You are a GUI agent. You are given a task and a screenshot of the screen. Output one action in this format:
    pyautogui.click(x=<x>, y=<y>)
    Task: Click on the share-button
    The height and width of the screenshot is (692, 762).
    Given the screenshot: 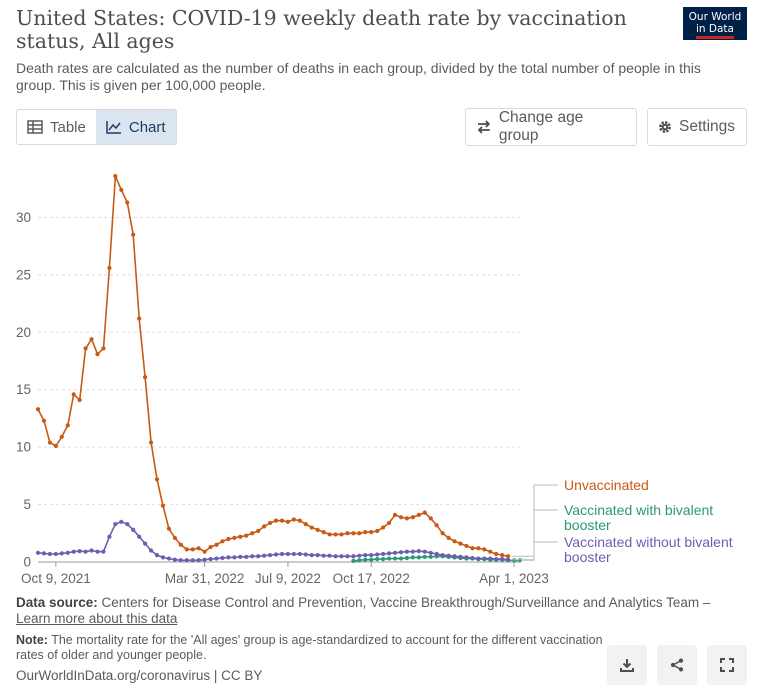 What is the action you would take?
    pyautogui.click(x=677, y=665)
    